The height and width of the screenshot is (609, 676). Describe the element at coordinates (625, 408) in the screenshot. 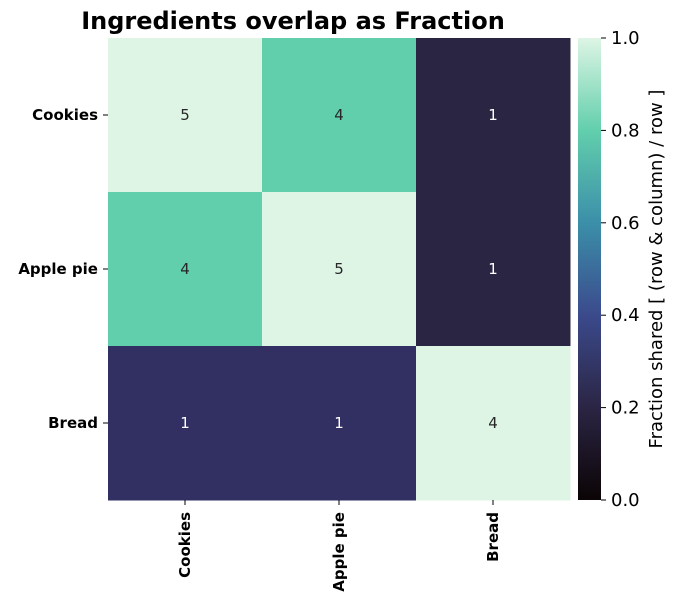

I see `colorbar-tick-label: 0.2` at that location.